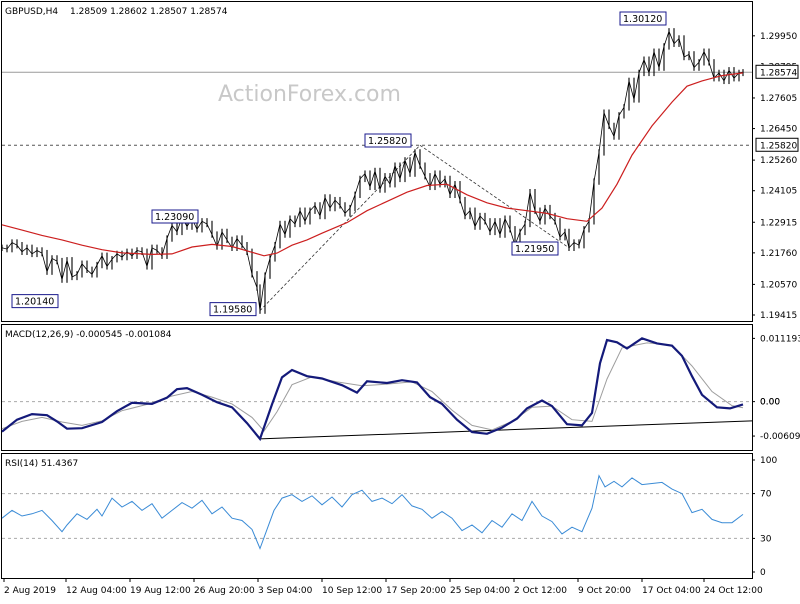 Image resolution: width=800 pixels, height=604 pixels. What do you see at coordinates (372, 387) in the screenshot?
I see `macd-signal-line` at bounding box center [372, 387].